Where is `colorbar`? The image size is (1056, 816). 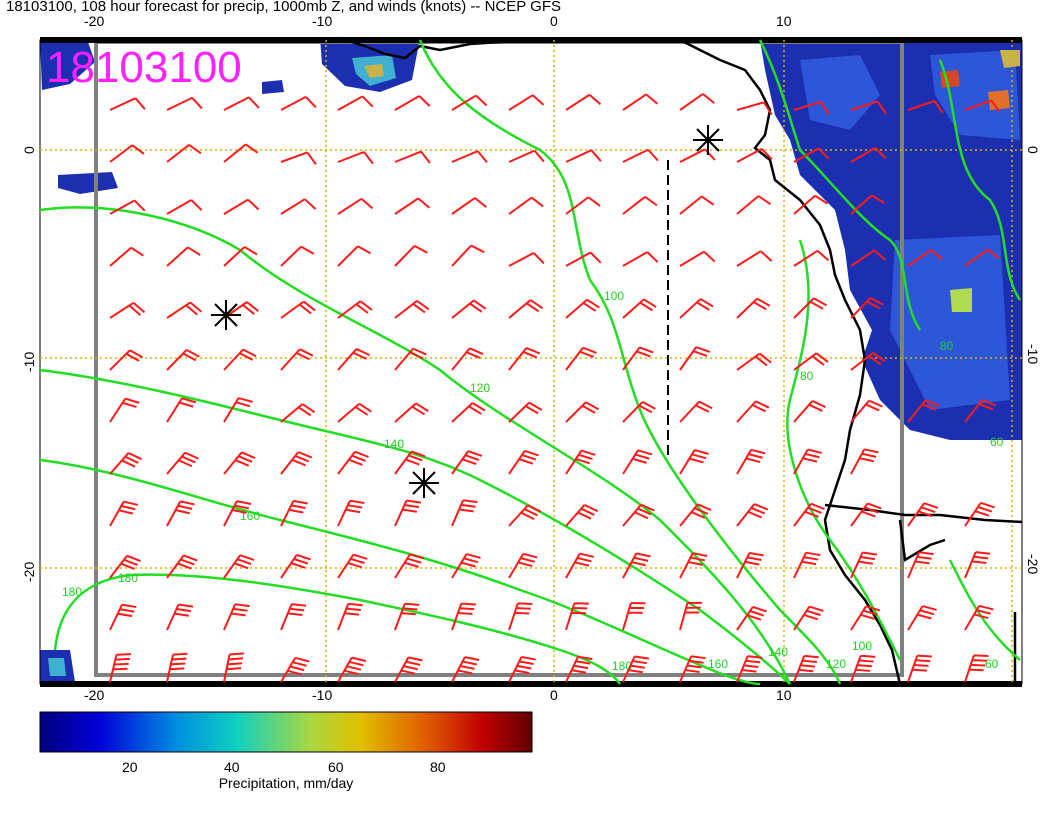 colorbar is located at coordinates (286, 732).